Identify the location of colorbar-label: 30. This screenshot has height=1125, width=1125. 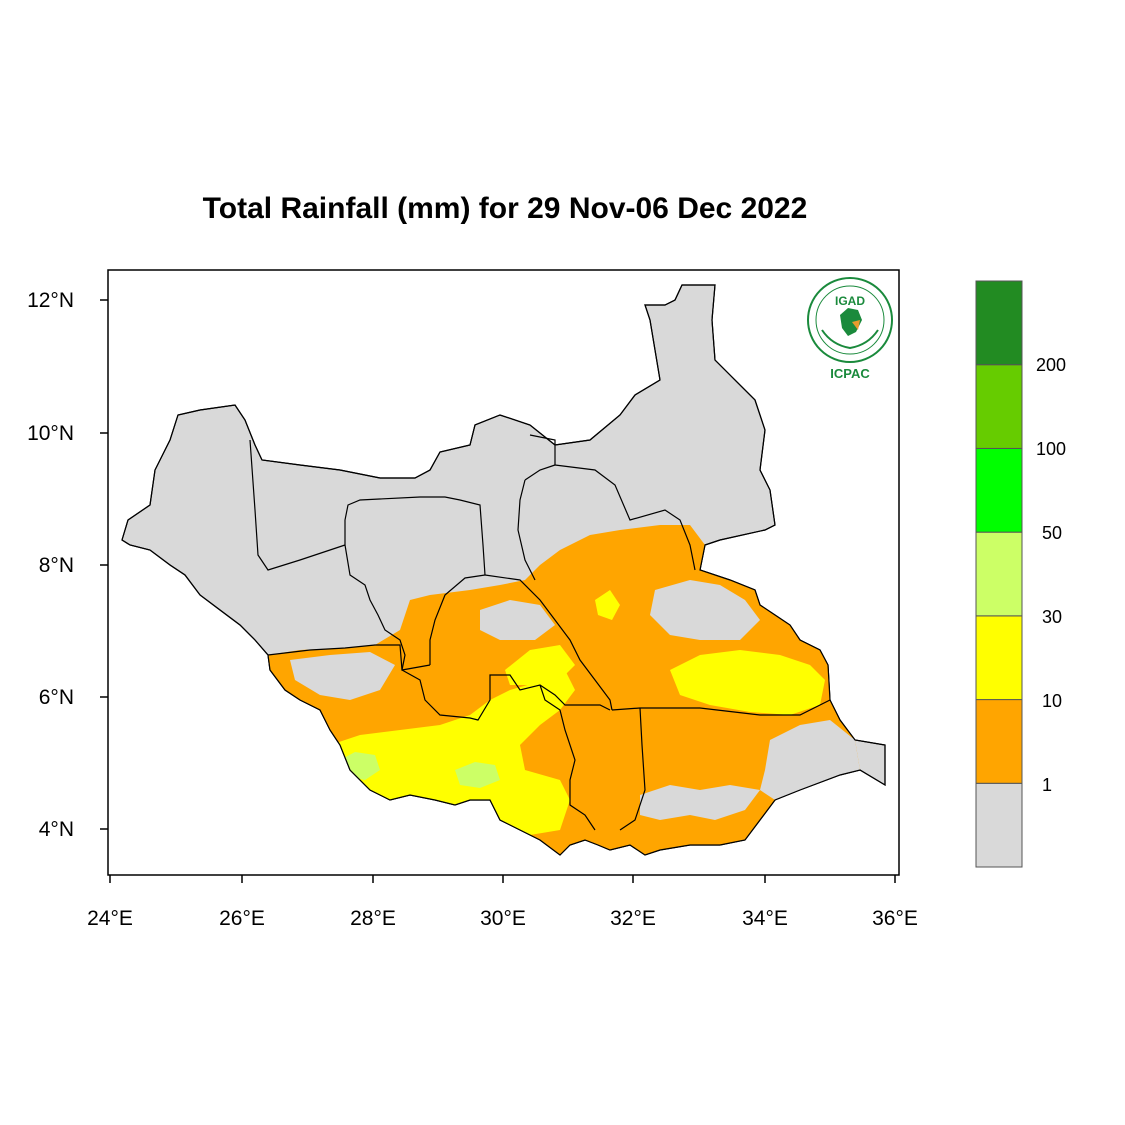
(1052, 617).